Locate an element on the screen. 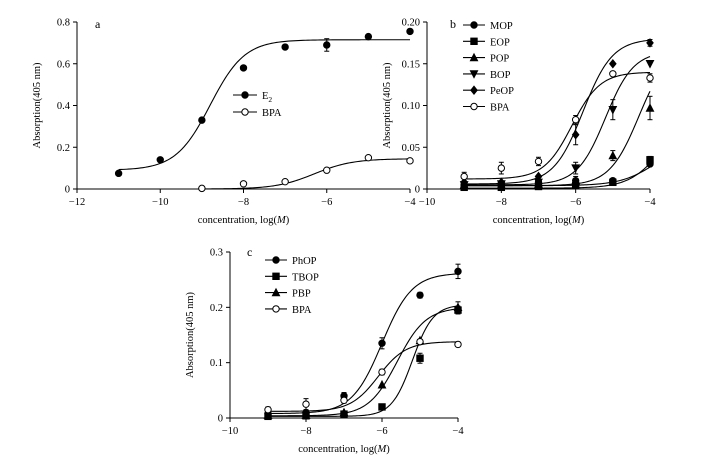 Image resolution: width=711 pixels, height=465 pixels. panel-label: a is located at coordinates (98, 24).